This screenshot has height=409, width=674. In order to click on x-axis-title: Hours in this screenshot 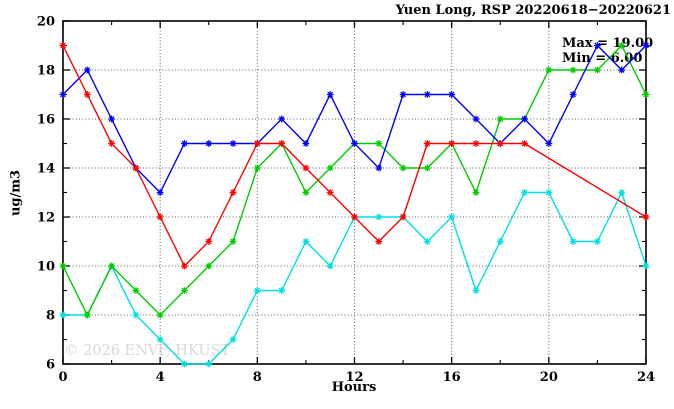, I will do `click(354, 387)`.